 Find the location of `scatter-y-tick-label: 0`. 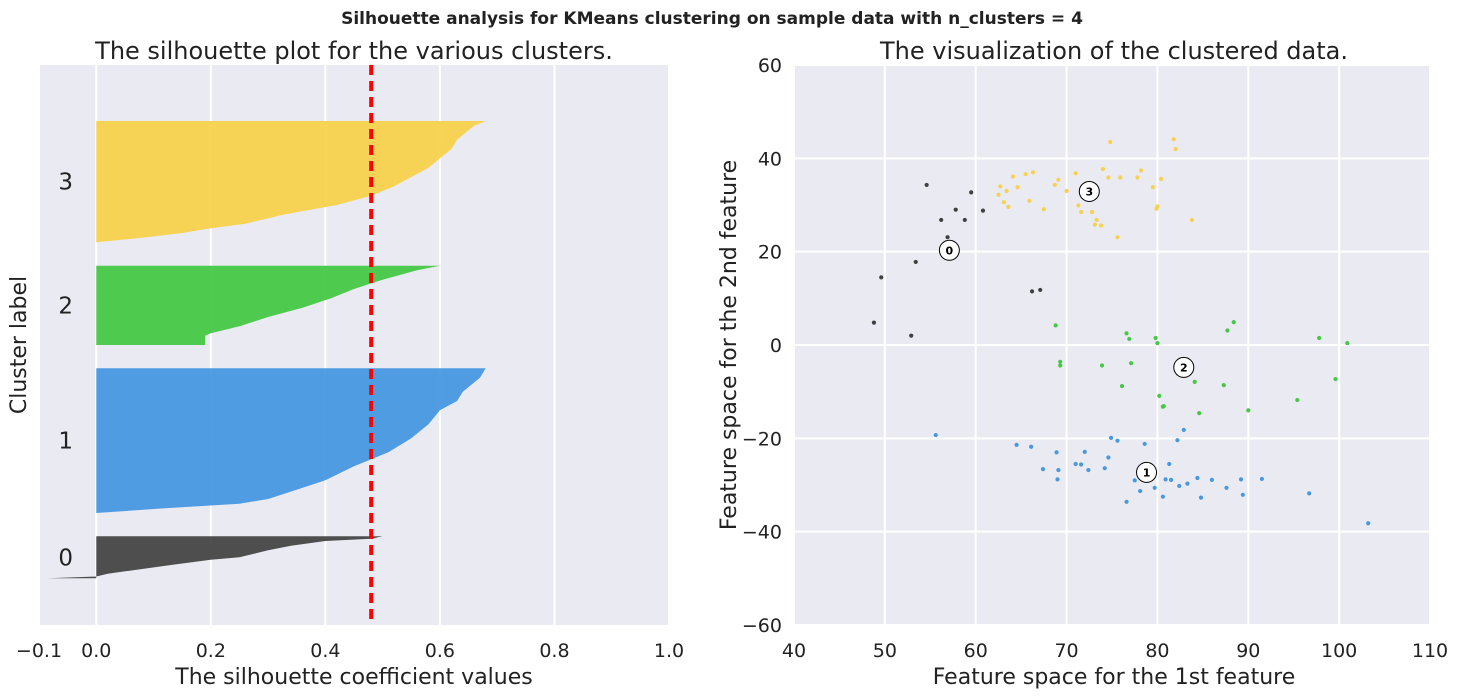

scatter-y-tick-label: 0 is located at coordinates (776, 346).